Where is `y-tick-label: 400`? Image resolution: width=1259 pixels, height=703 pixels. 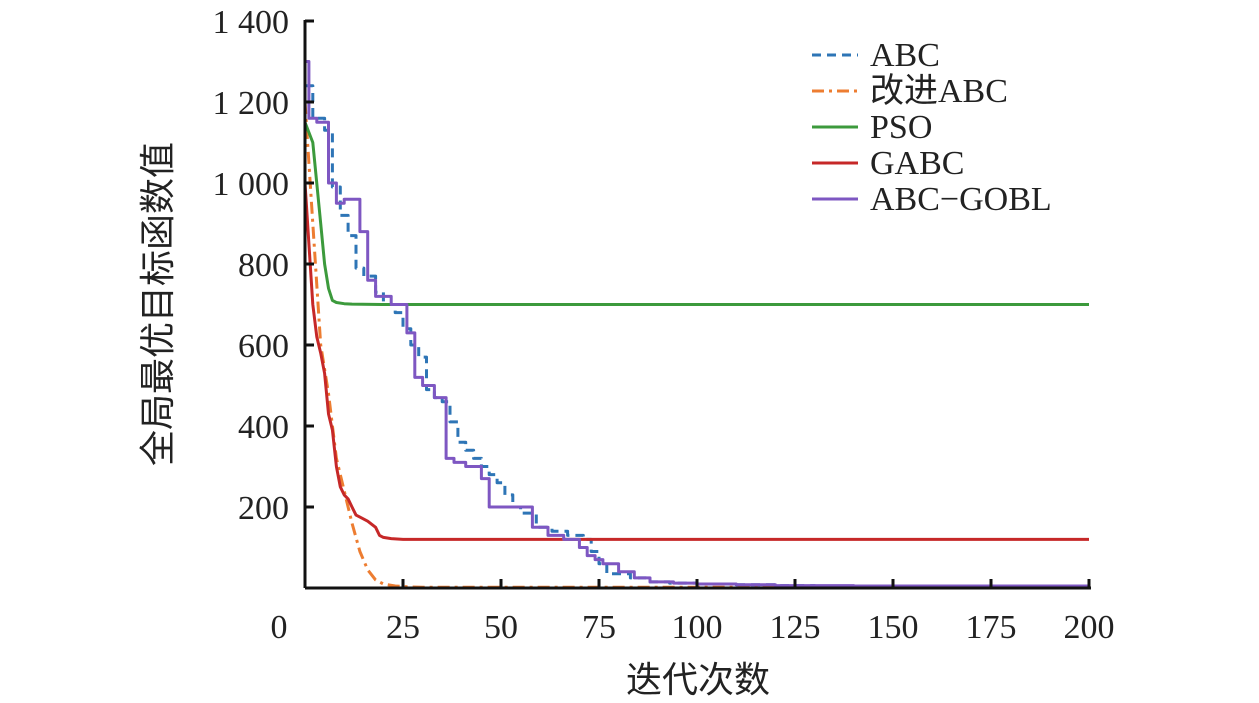
y-tick-label: 400 is located at coordinates (263, 427).